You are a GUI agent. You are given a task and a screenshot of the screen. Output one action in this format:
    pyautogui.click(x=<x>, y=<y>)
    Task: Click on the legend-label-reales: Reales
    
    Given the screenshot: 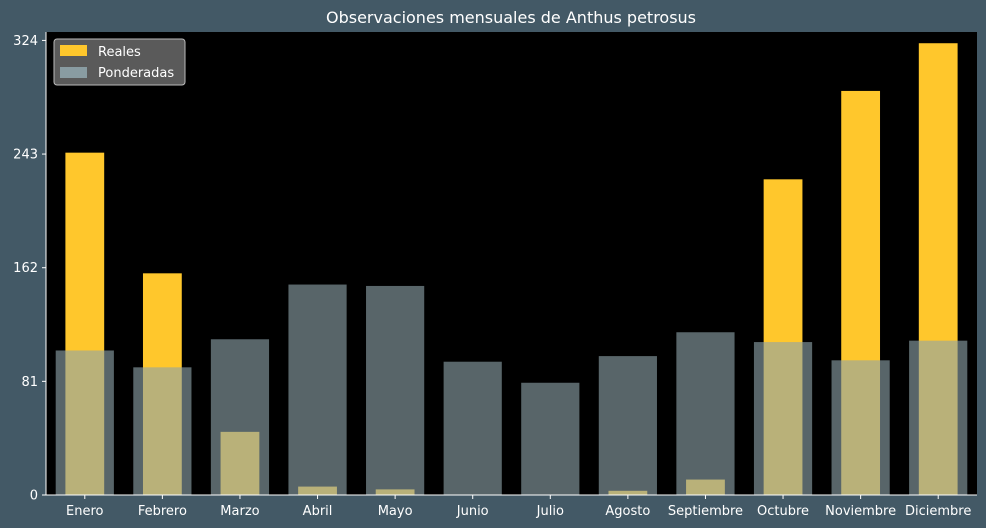 What is the action you would take?
    pyautogui.click(x=119, y=52)
    